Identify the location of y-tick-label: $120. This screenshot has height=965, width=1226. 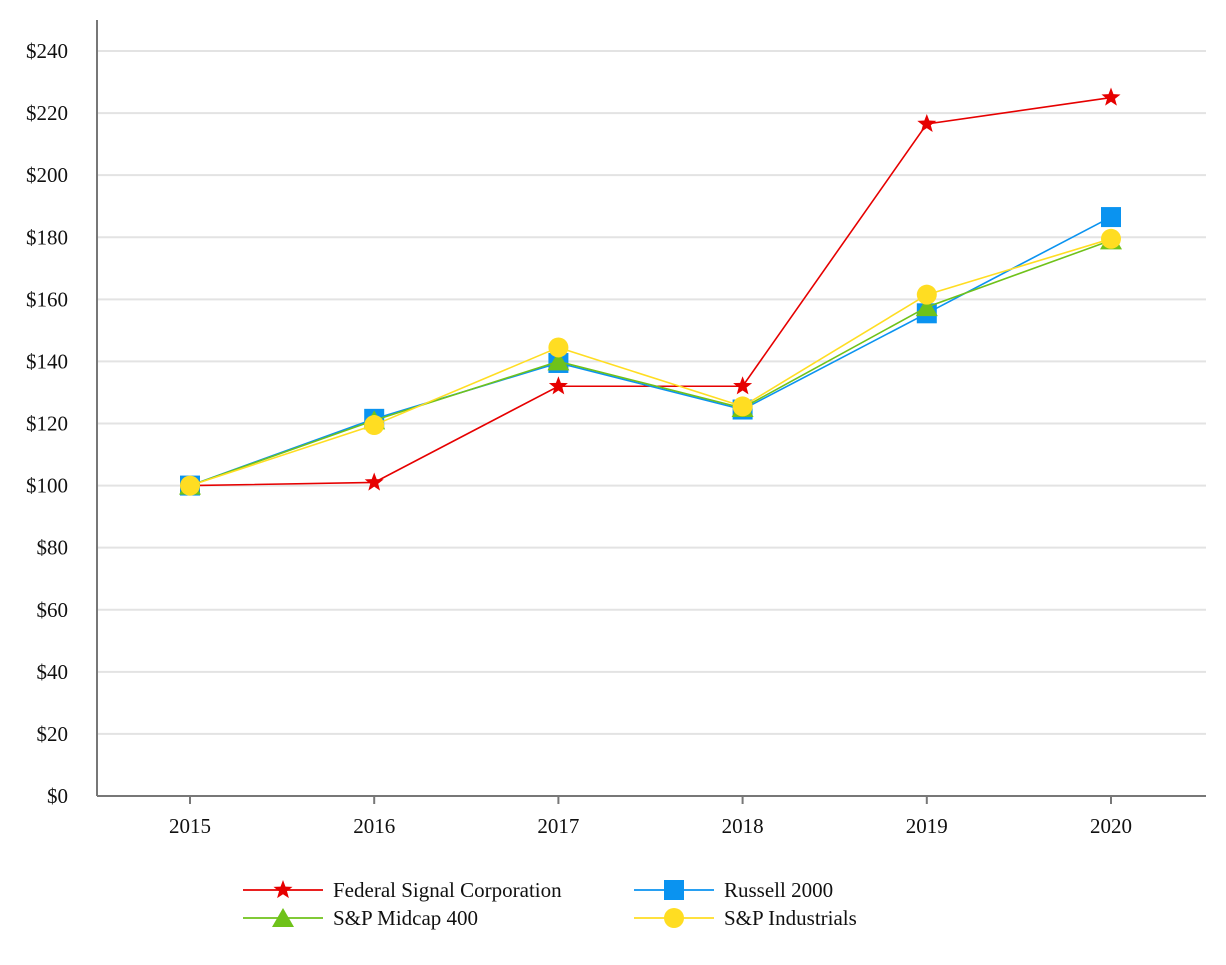
(47, 424).